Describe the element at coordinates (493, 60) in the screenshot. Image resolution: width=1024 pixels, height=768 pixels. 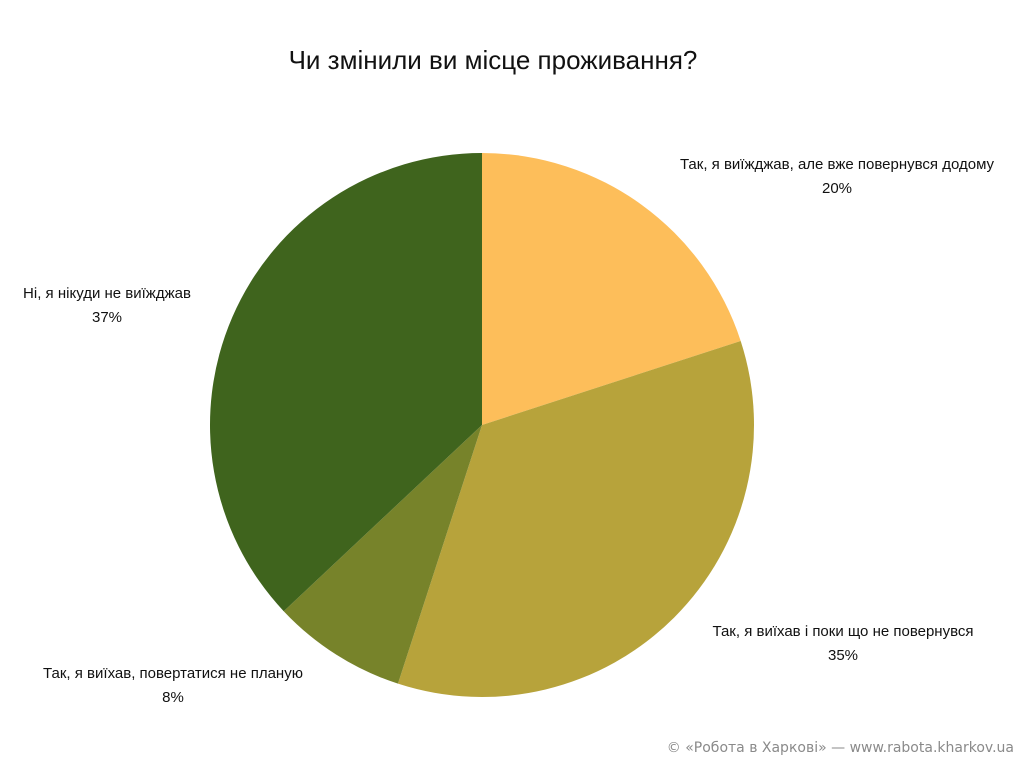
I see `chart-title: Чи змінили ви місце проживання?` at that location.